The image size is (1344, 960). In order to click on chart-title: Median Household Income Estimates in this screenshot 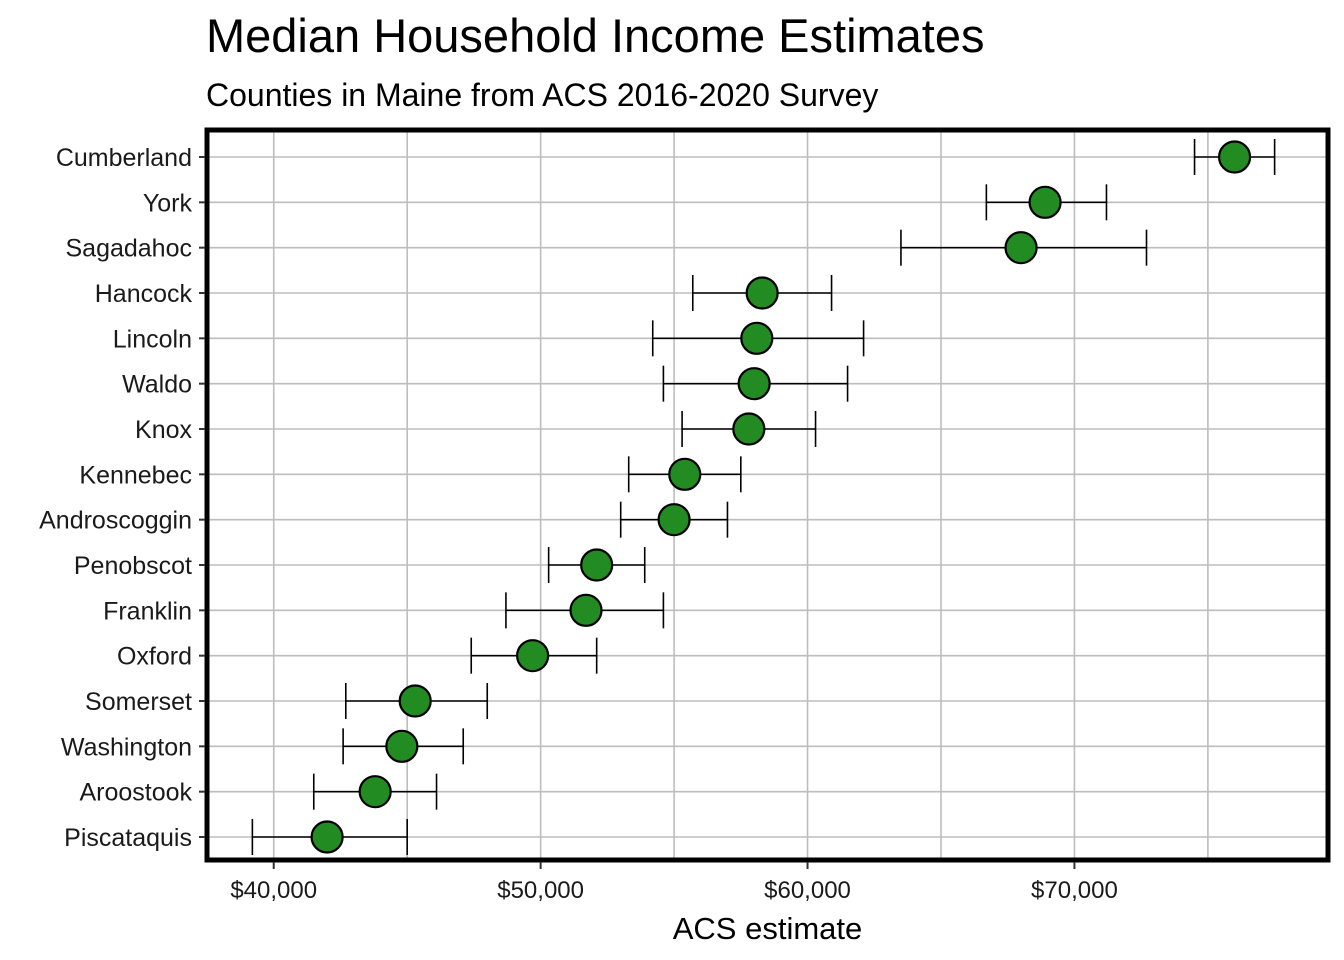, I will do `click(595, 35)`.